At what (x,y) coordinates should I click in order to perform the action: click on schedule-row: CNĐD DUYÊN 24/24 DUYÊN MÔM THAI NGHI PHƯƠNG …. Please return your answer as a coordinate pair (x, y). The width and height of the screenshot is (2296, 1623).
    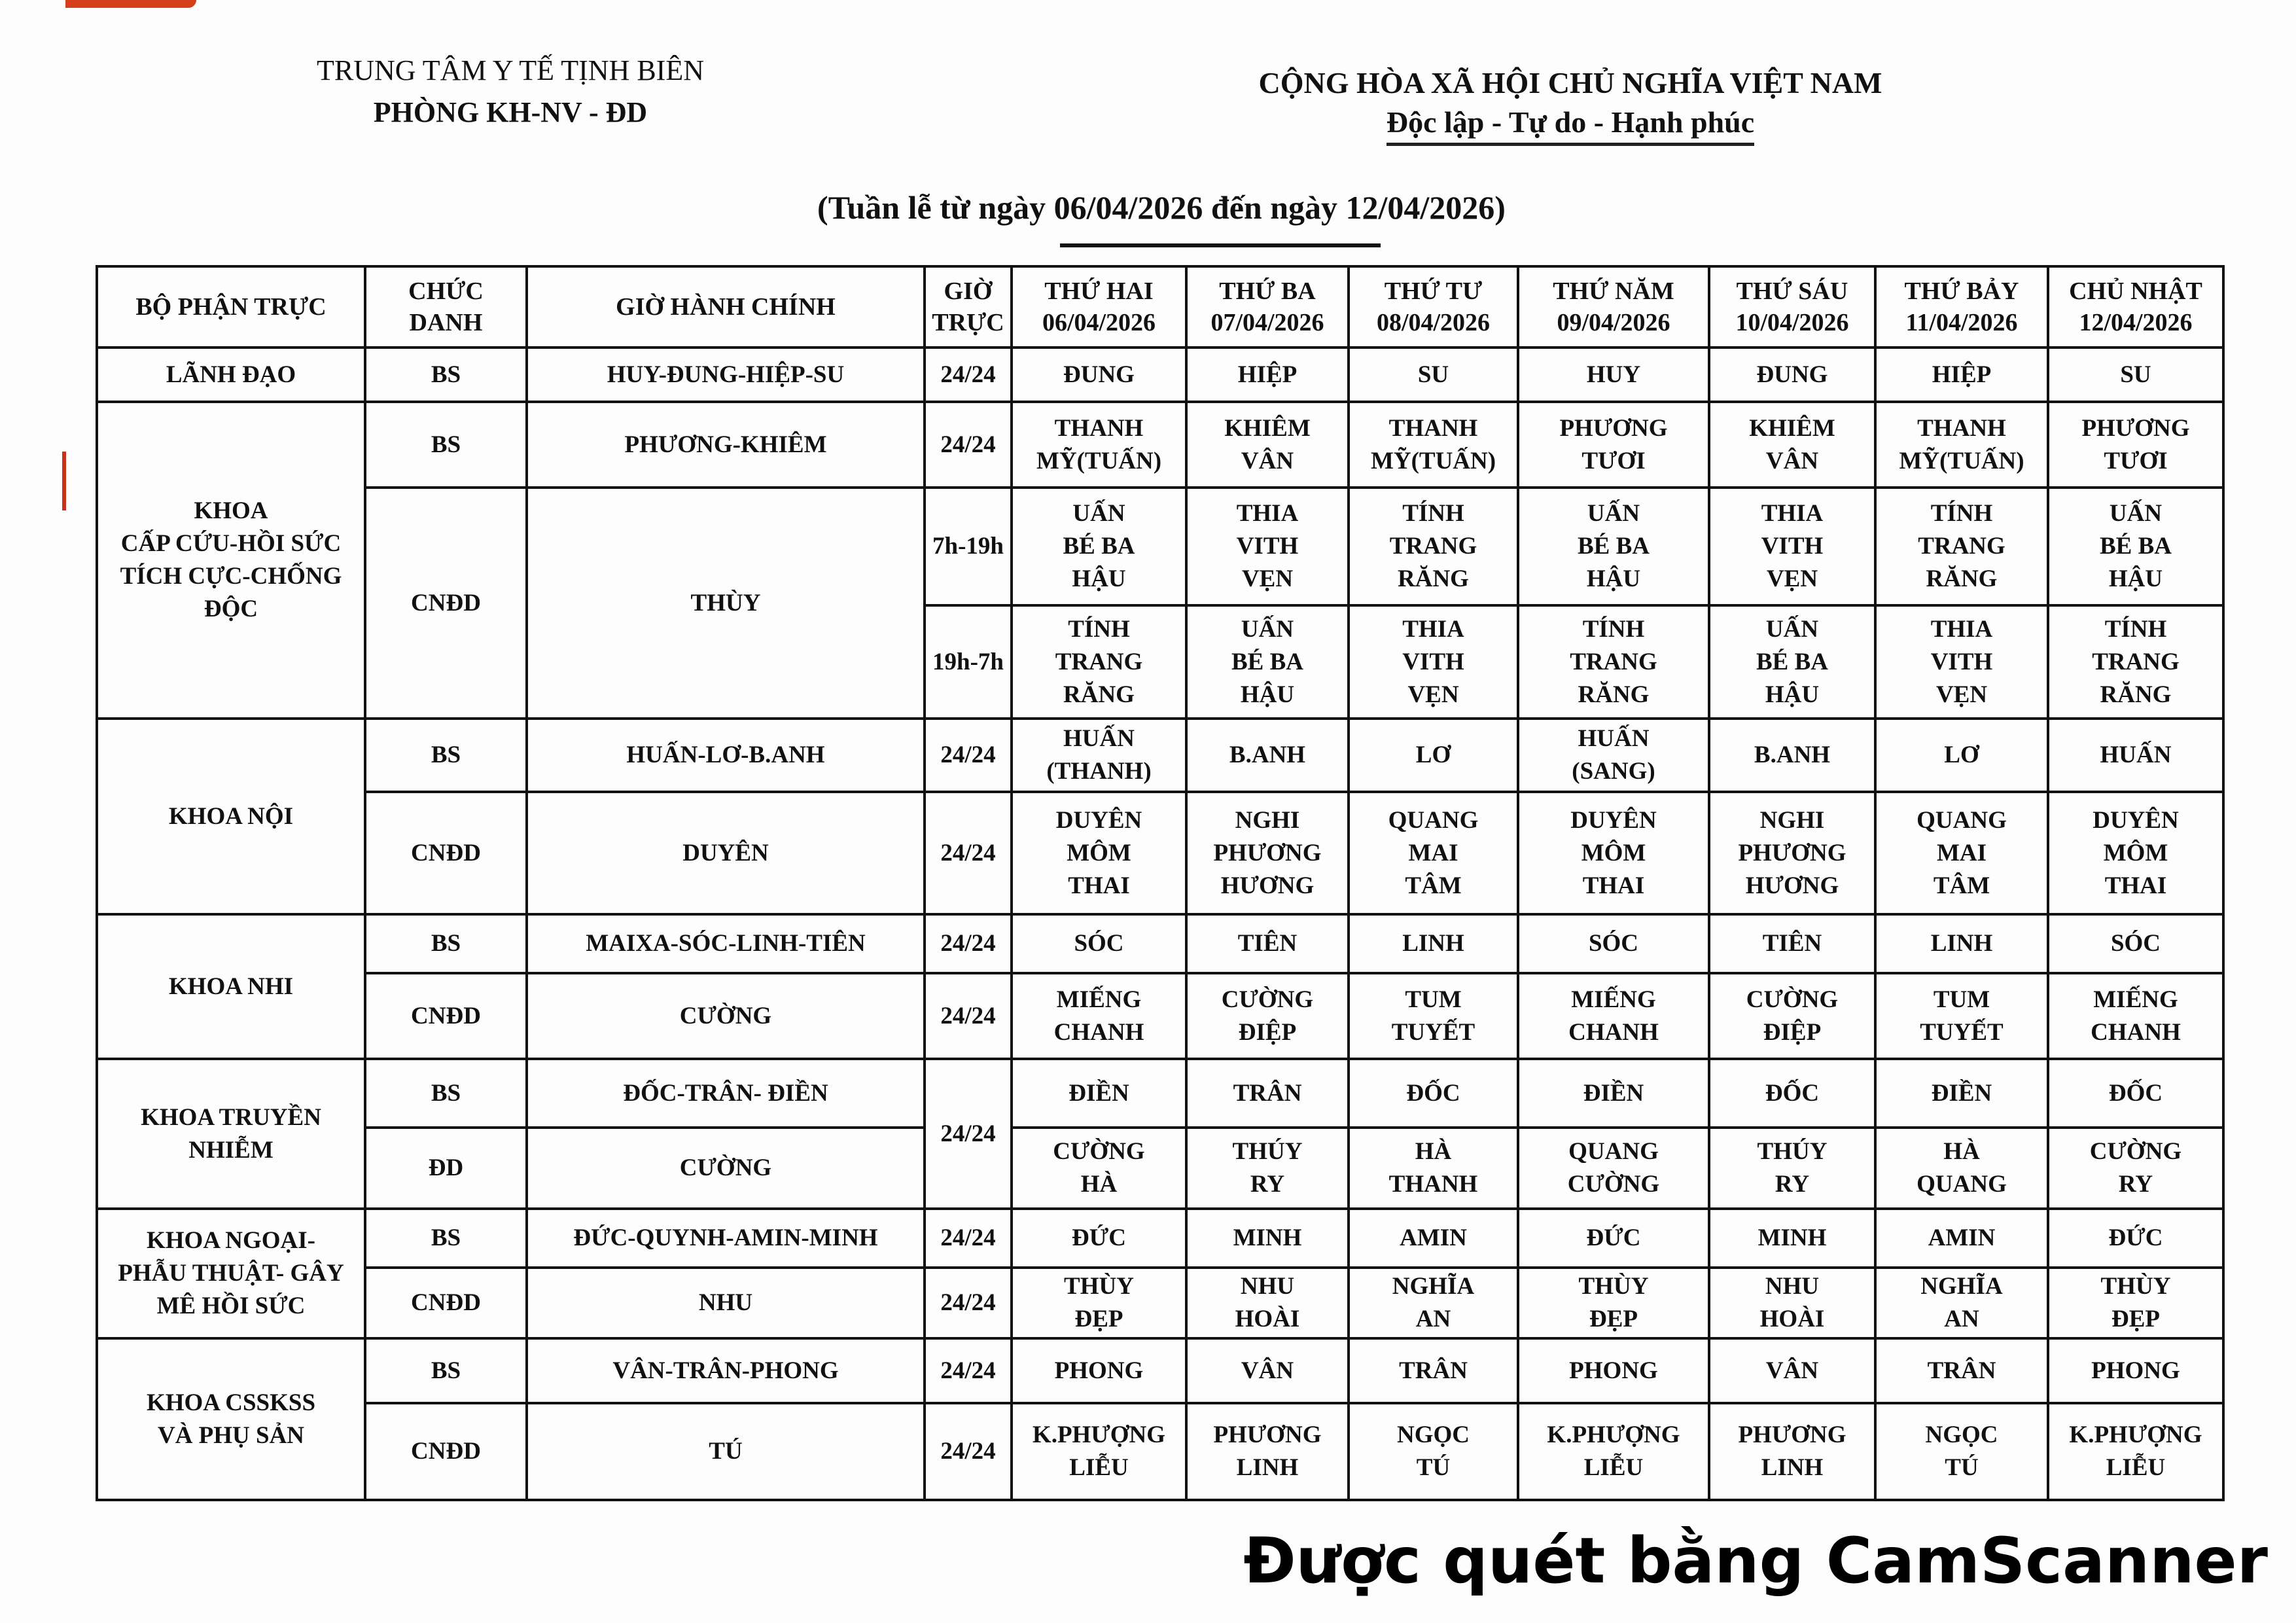
    Looking at the image, I should click on (1161, 854).